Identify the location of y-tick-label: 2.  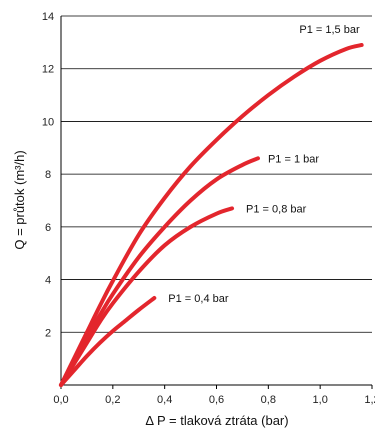
(48, 333).